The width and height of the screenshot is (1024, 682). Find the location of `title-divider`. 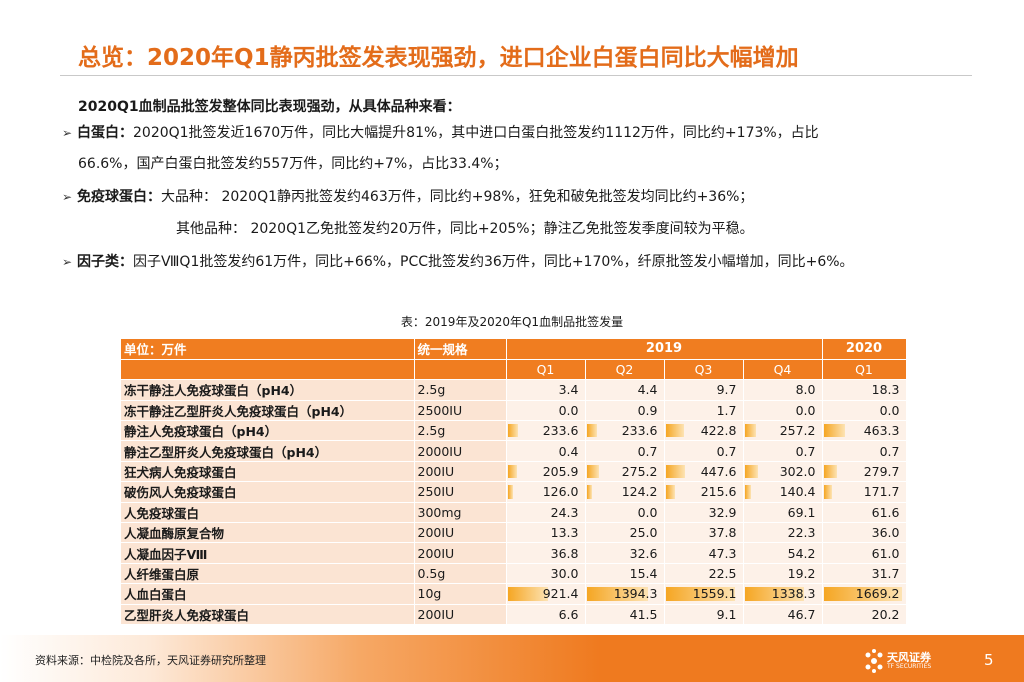

title-divider is located at coordinates (516, 75).